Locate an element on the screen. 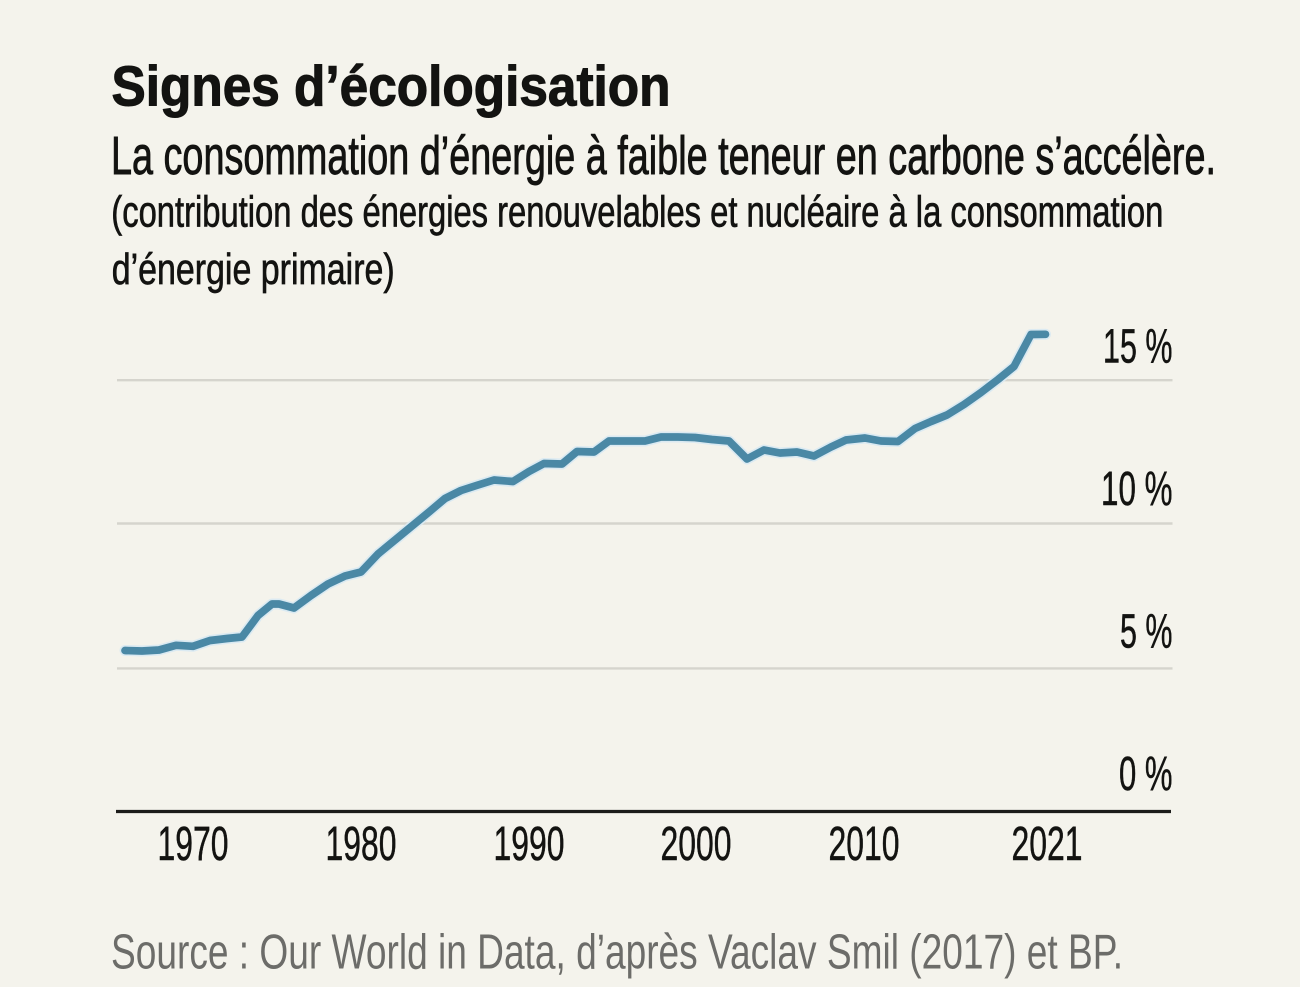  svg-text: 10 % is located at coordinates (1137, 489).